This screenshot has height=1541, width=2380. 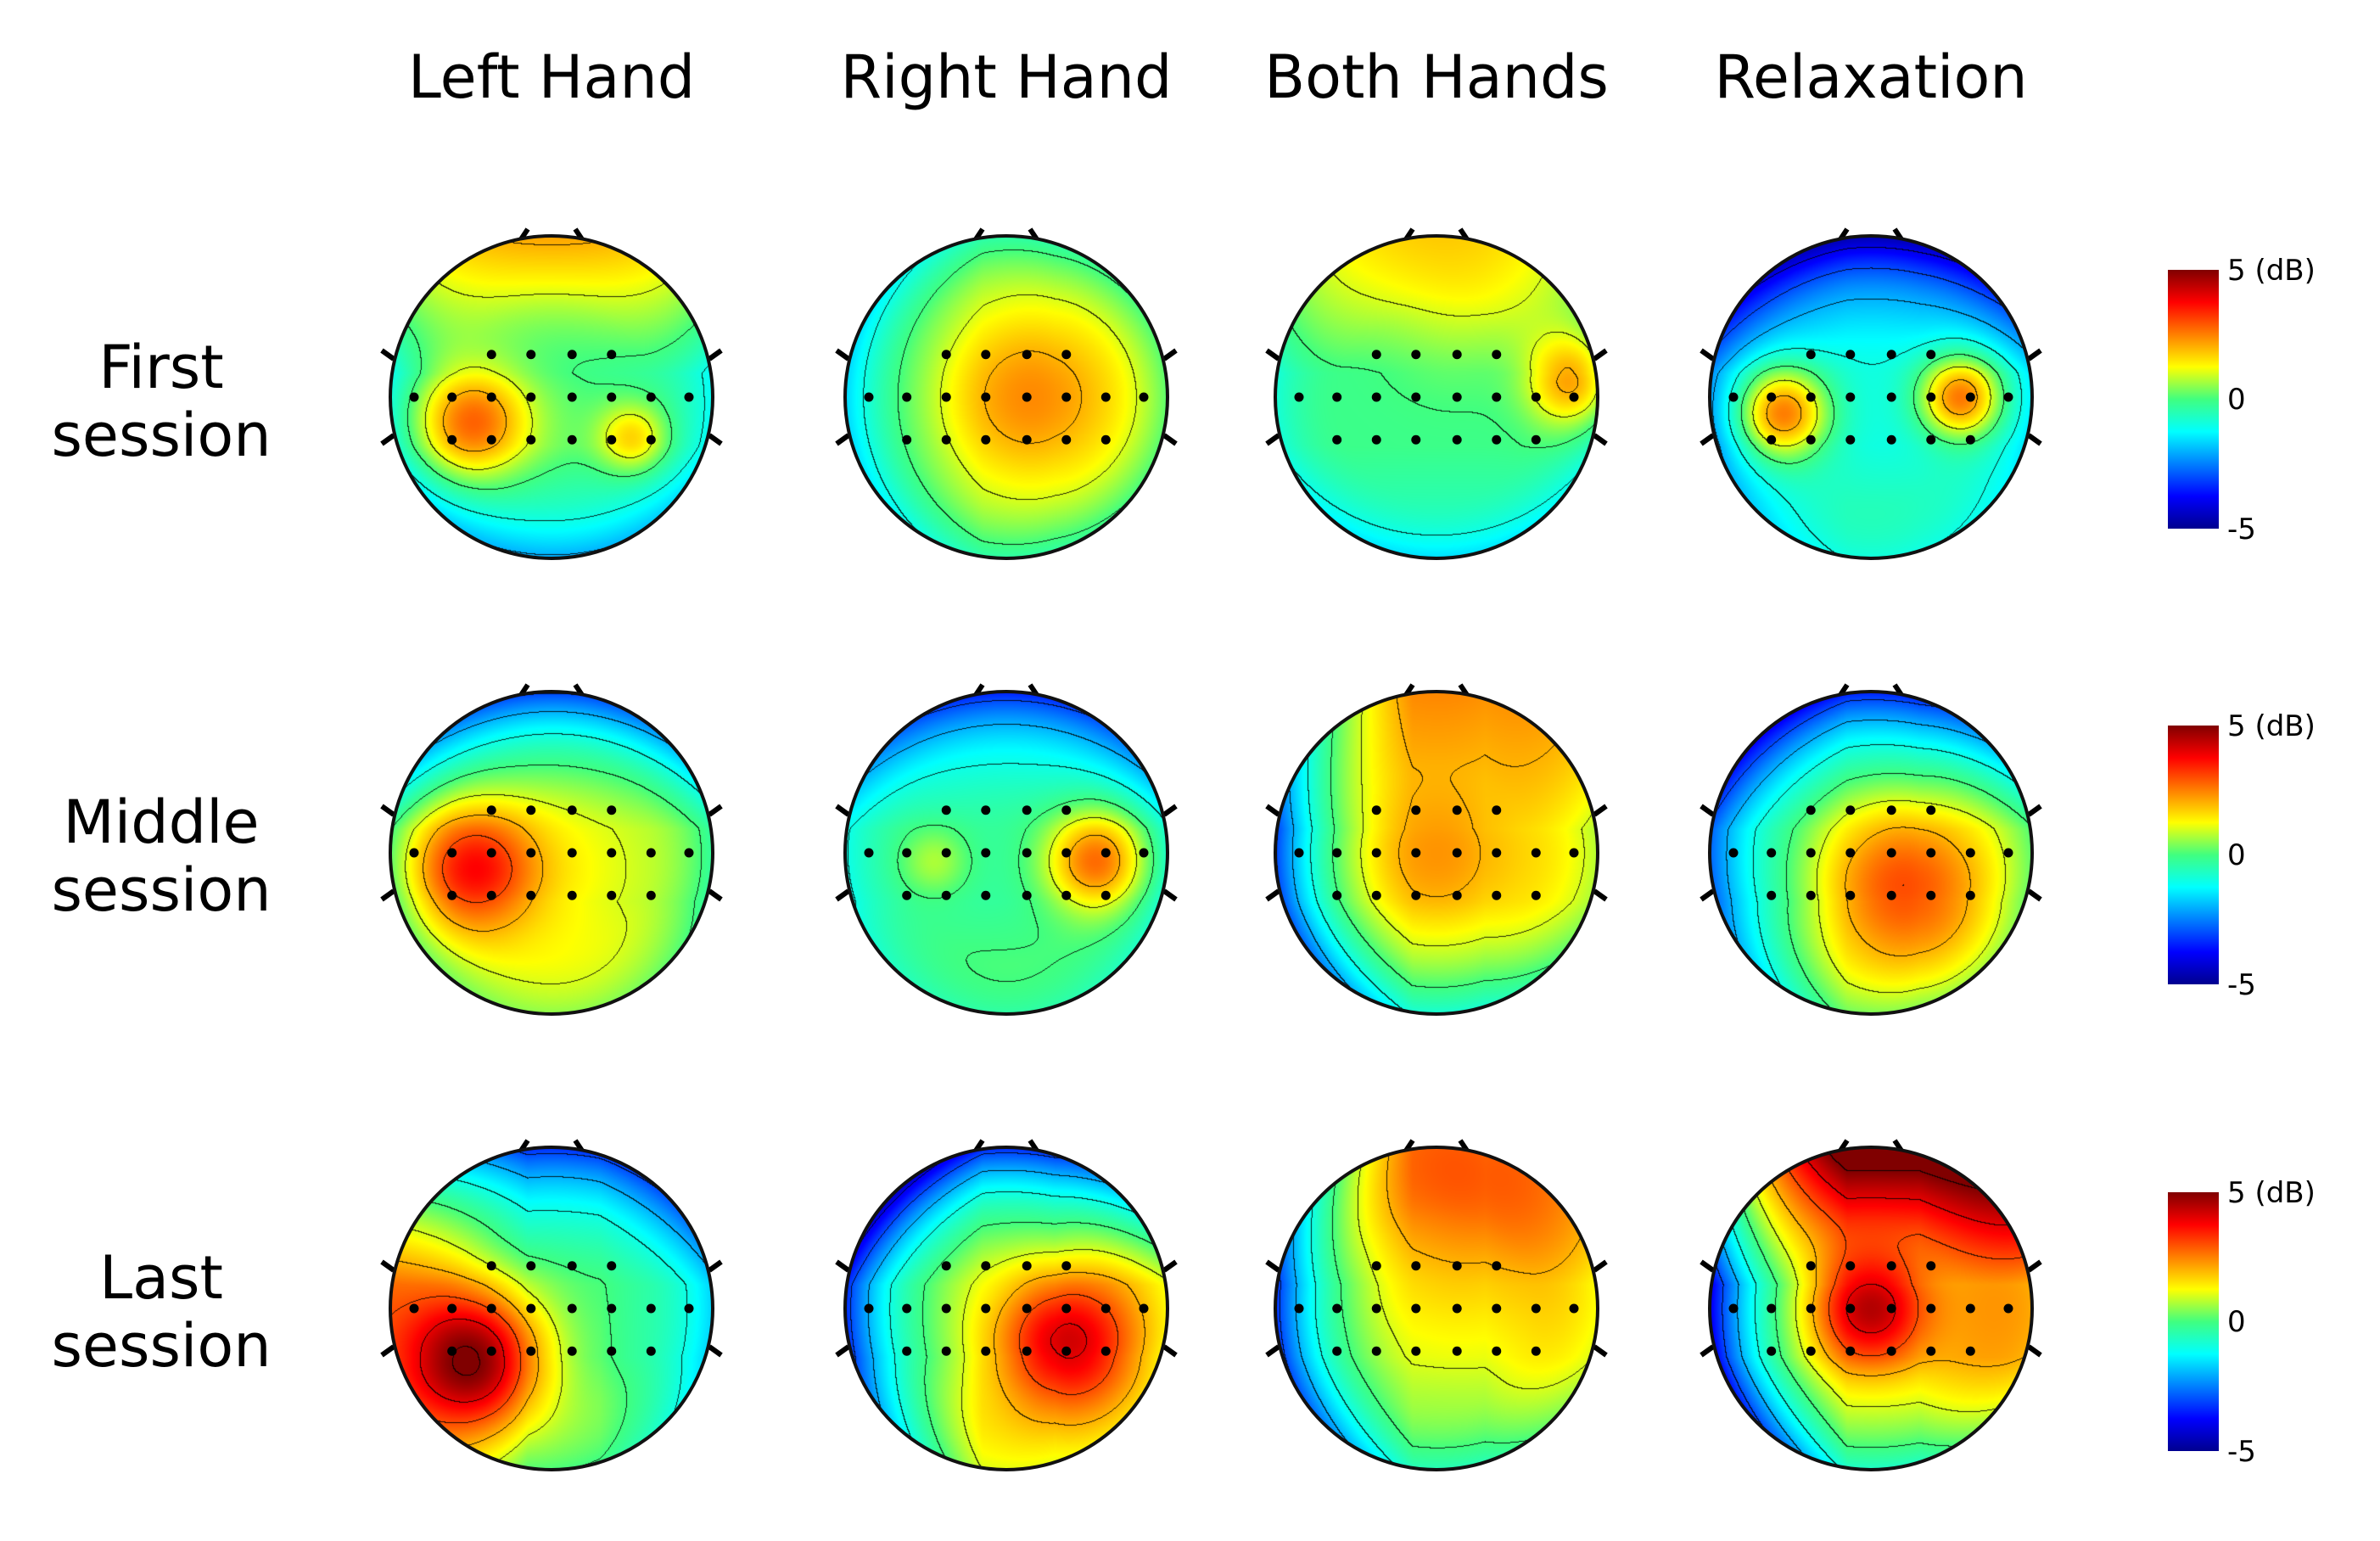 I want to click on topo-map-relaxation-first, so click(x=1871, y=393).